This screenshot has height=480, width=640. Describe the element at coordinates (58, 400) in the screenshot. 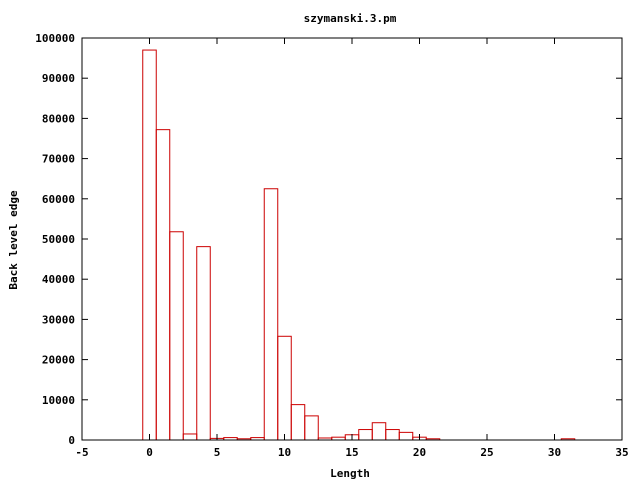

I see `y-tick-label: 10000` at that location.